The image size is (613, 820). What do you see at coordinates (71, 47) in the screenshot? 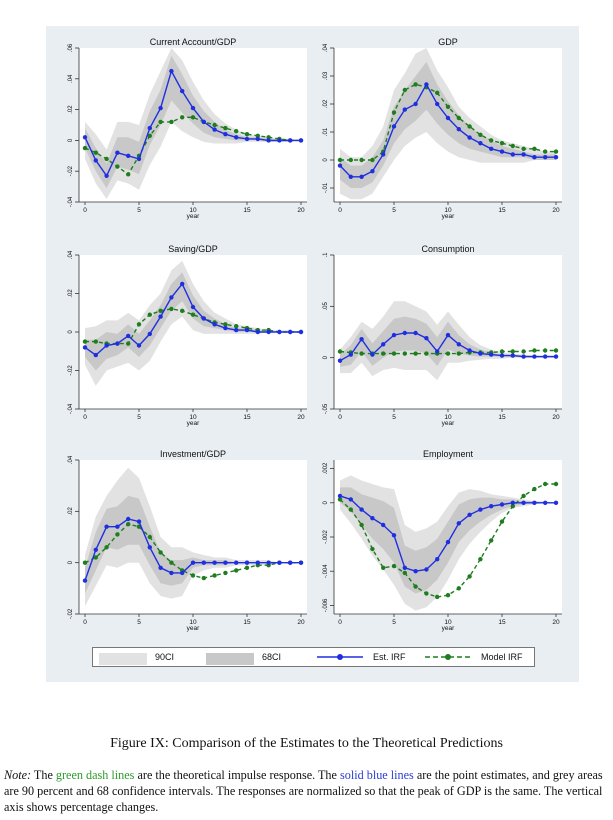
I see `y-tick-label: .06` at bounding box center [71, 47].